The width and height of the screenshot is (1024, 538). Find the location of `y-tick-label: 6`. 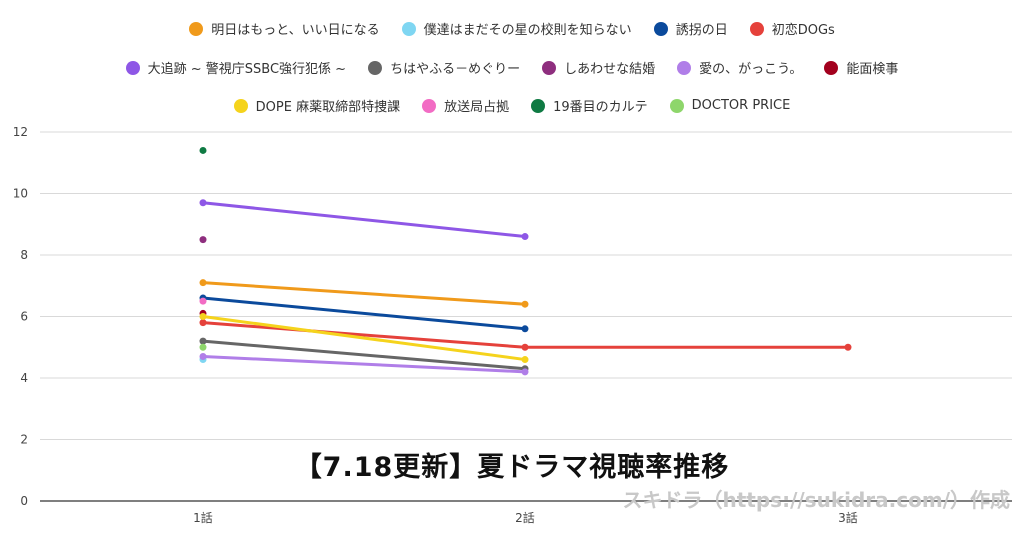

y-tick-label: 6 is located at coordinates (24, 317).